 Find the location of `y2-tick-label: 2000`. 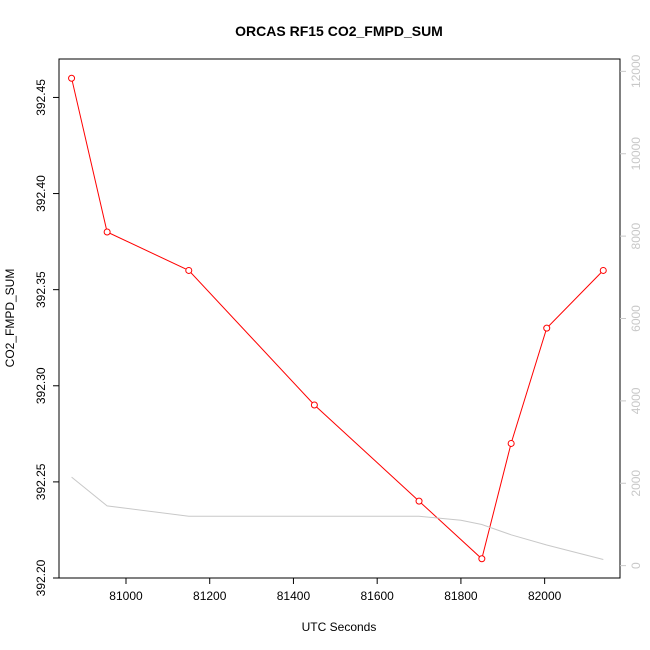

y2-tick-label: 2000 is located at coordinates (636, 483).